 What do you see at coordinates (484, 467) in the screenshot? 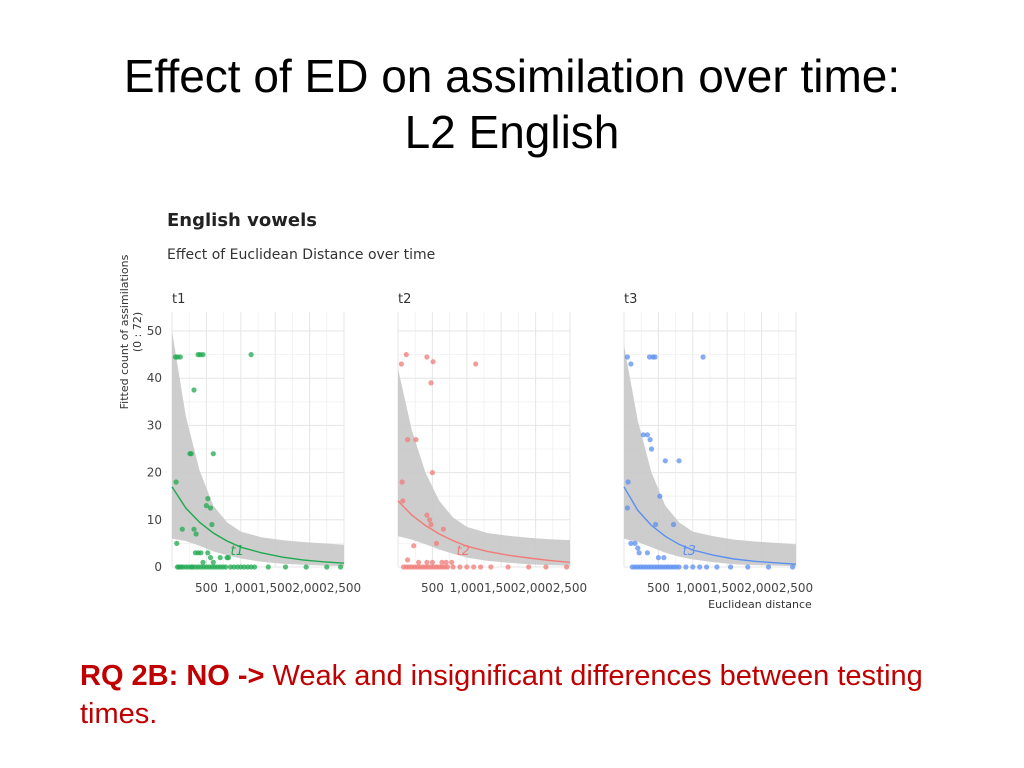
I see `confidence-ribbon-t2` at bounding box center [484, 467].